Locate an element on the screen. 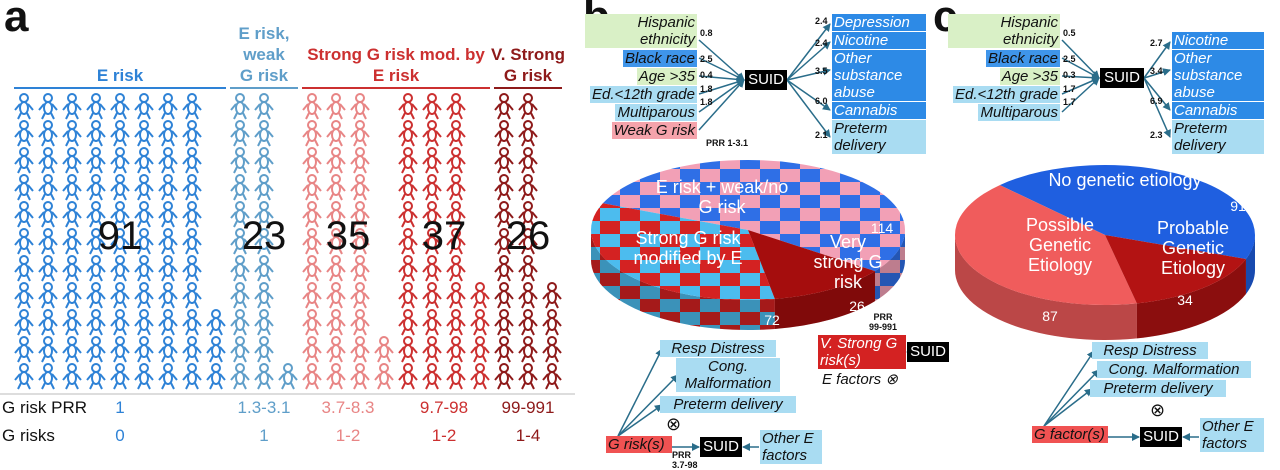 Image resolution: width=1280 pixels, height=470 pixels. group-header: E risk is located at coordinates (120, 75).